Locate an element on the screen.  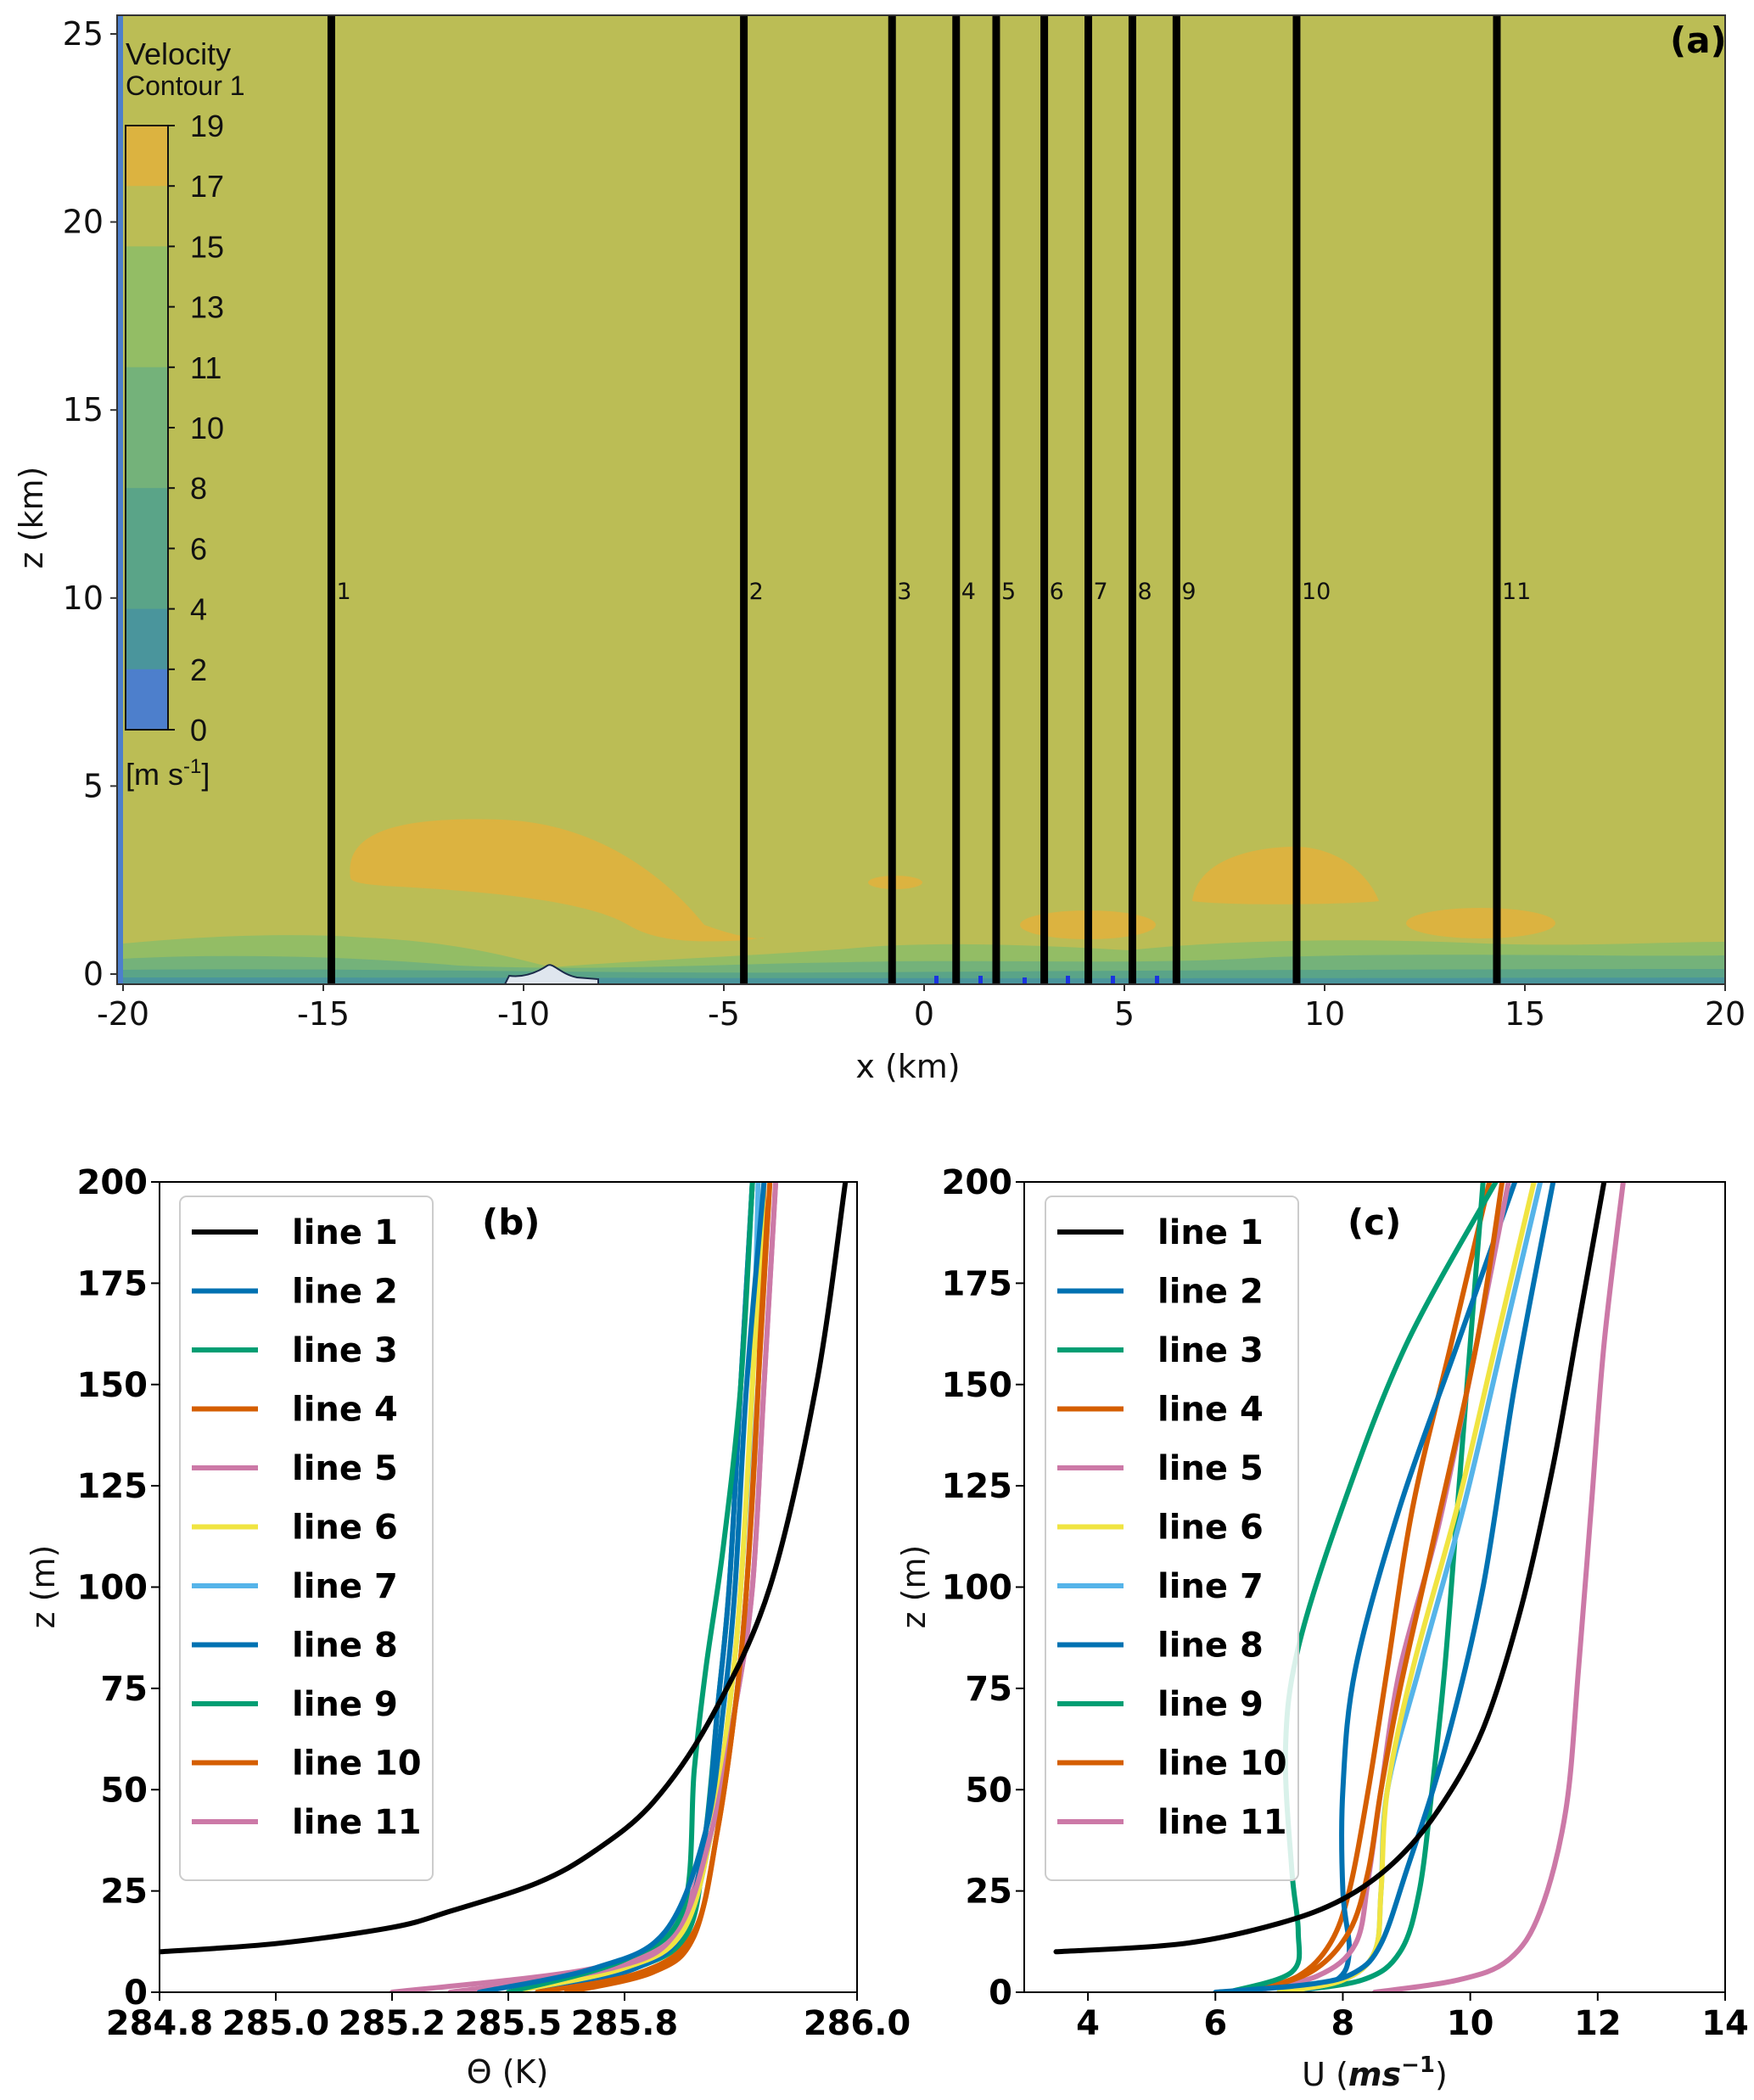
a-ytick-label: 20 is located at coordinates (83, 223).